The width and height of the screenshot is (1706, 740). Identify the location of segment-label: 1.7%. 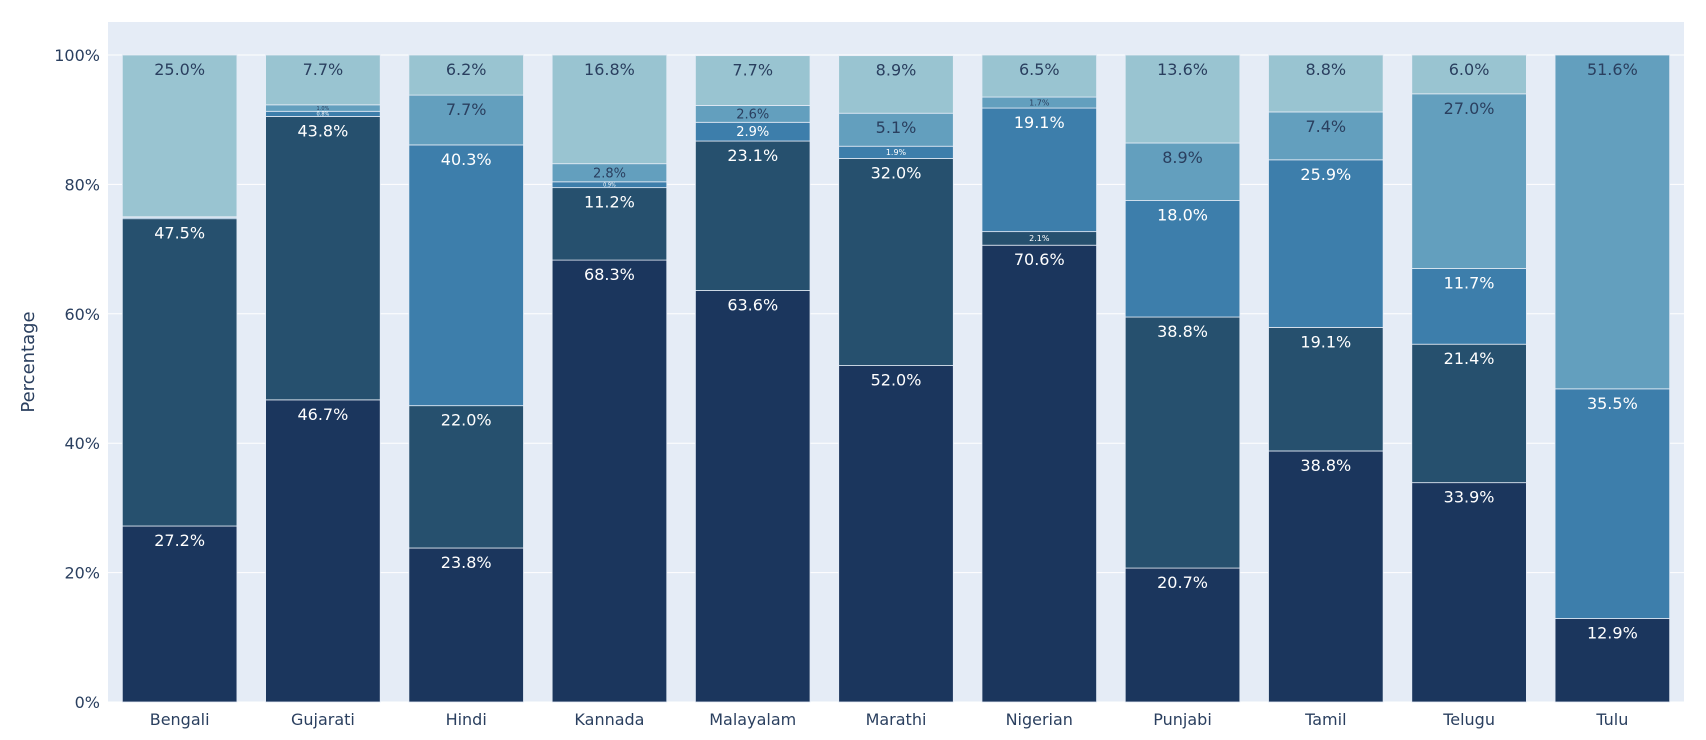
(1039, 102).